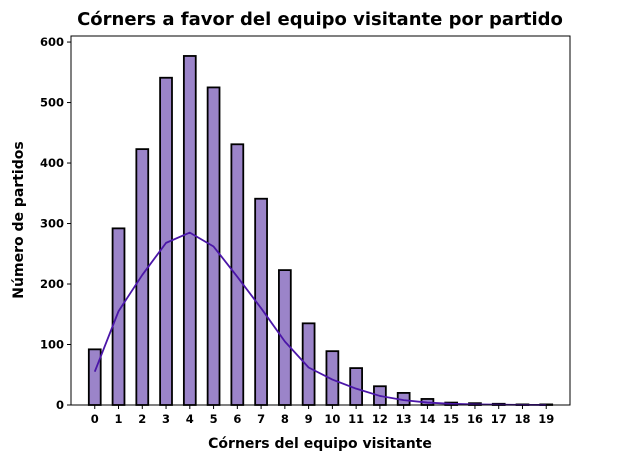  Describe the element at coordinates (356, 419) in the screenshot. I see `x-tick-label: 11` at that location.